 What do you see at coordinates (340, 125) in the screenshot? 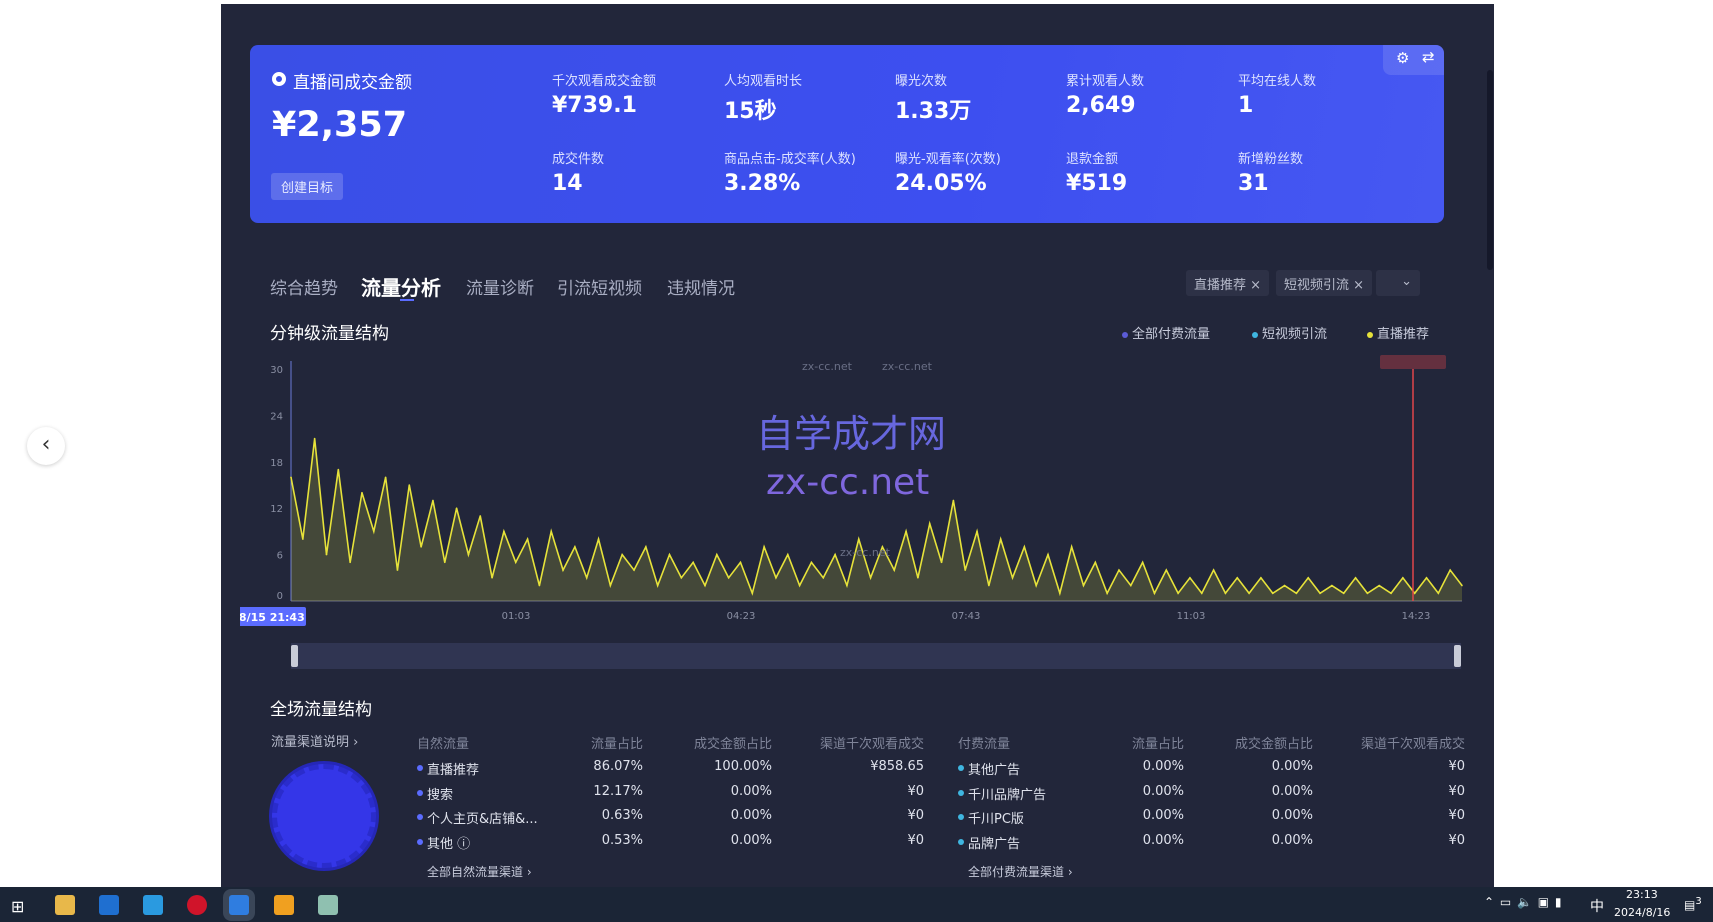
I see `gmv-value: ¥2,357` at bounding box center [340, 125].